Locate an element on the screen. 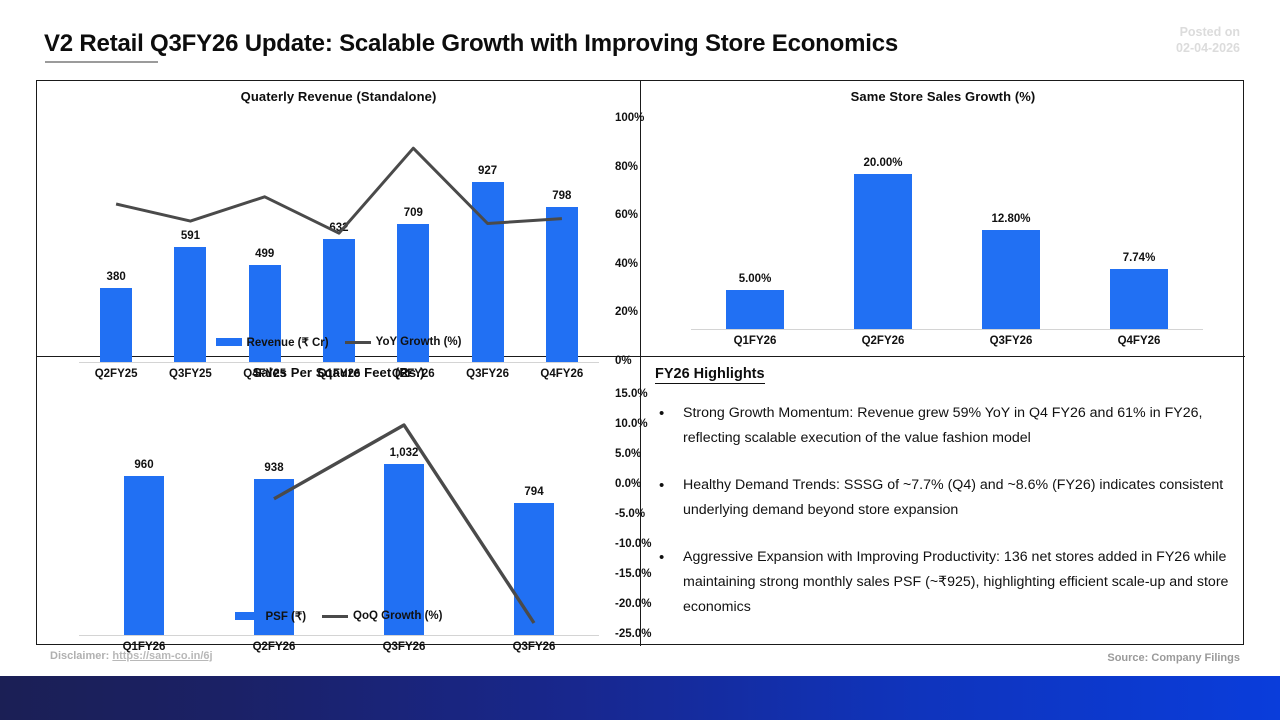 This screenshot has height=720, width=1280. category-label: Q3FY25 is located at coordinates (190, 374).